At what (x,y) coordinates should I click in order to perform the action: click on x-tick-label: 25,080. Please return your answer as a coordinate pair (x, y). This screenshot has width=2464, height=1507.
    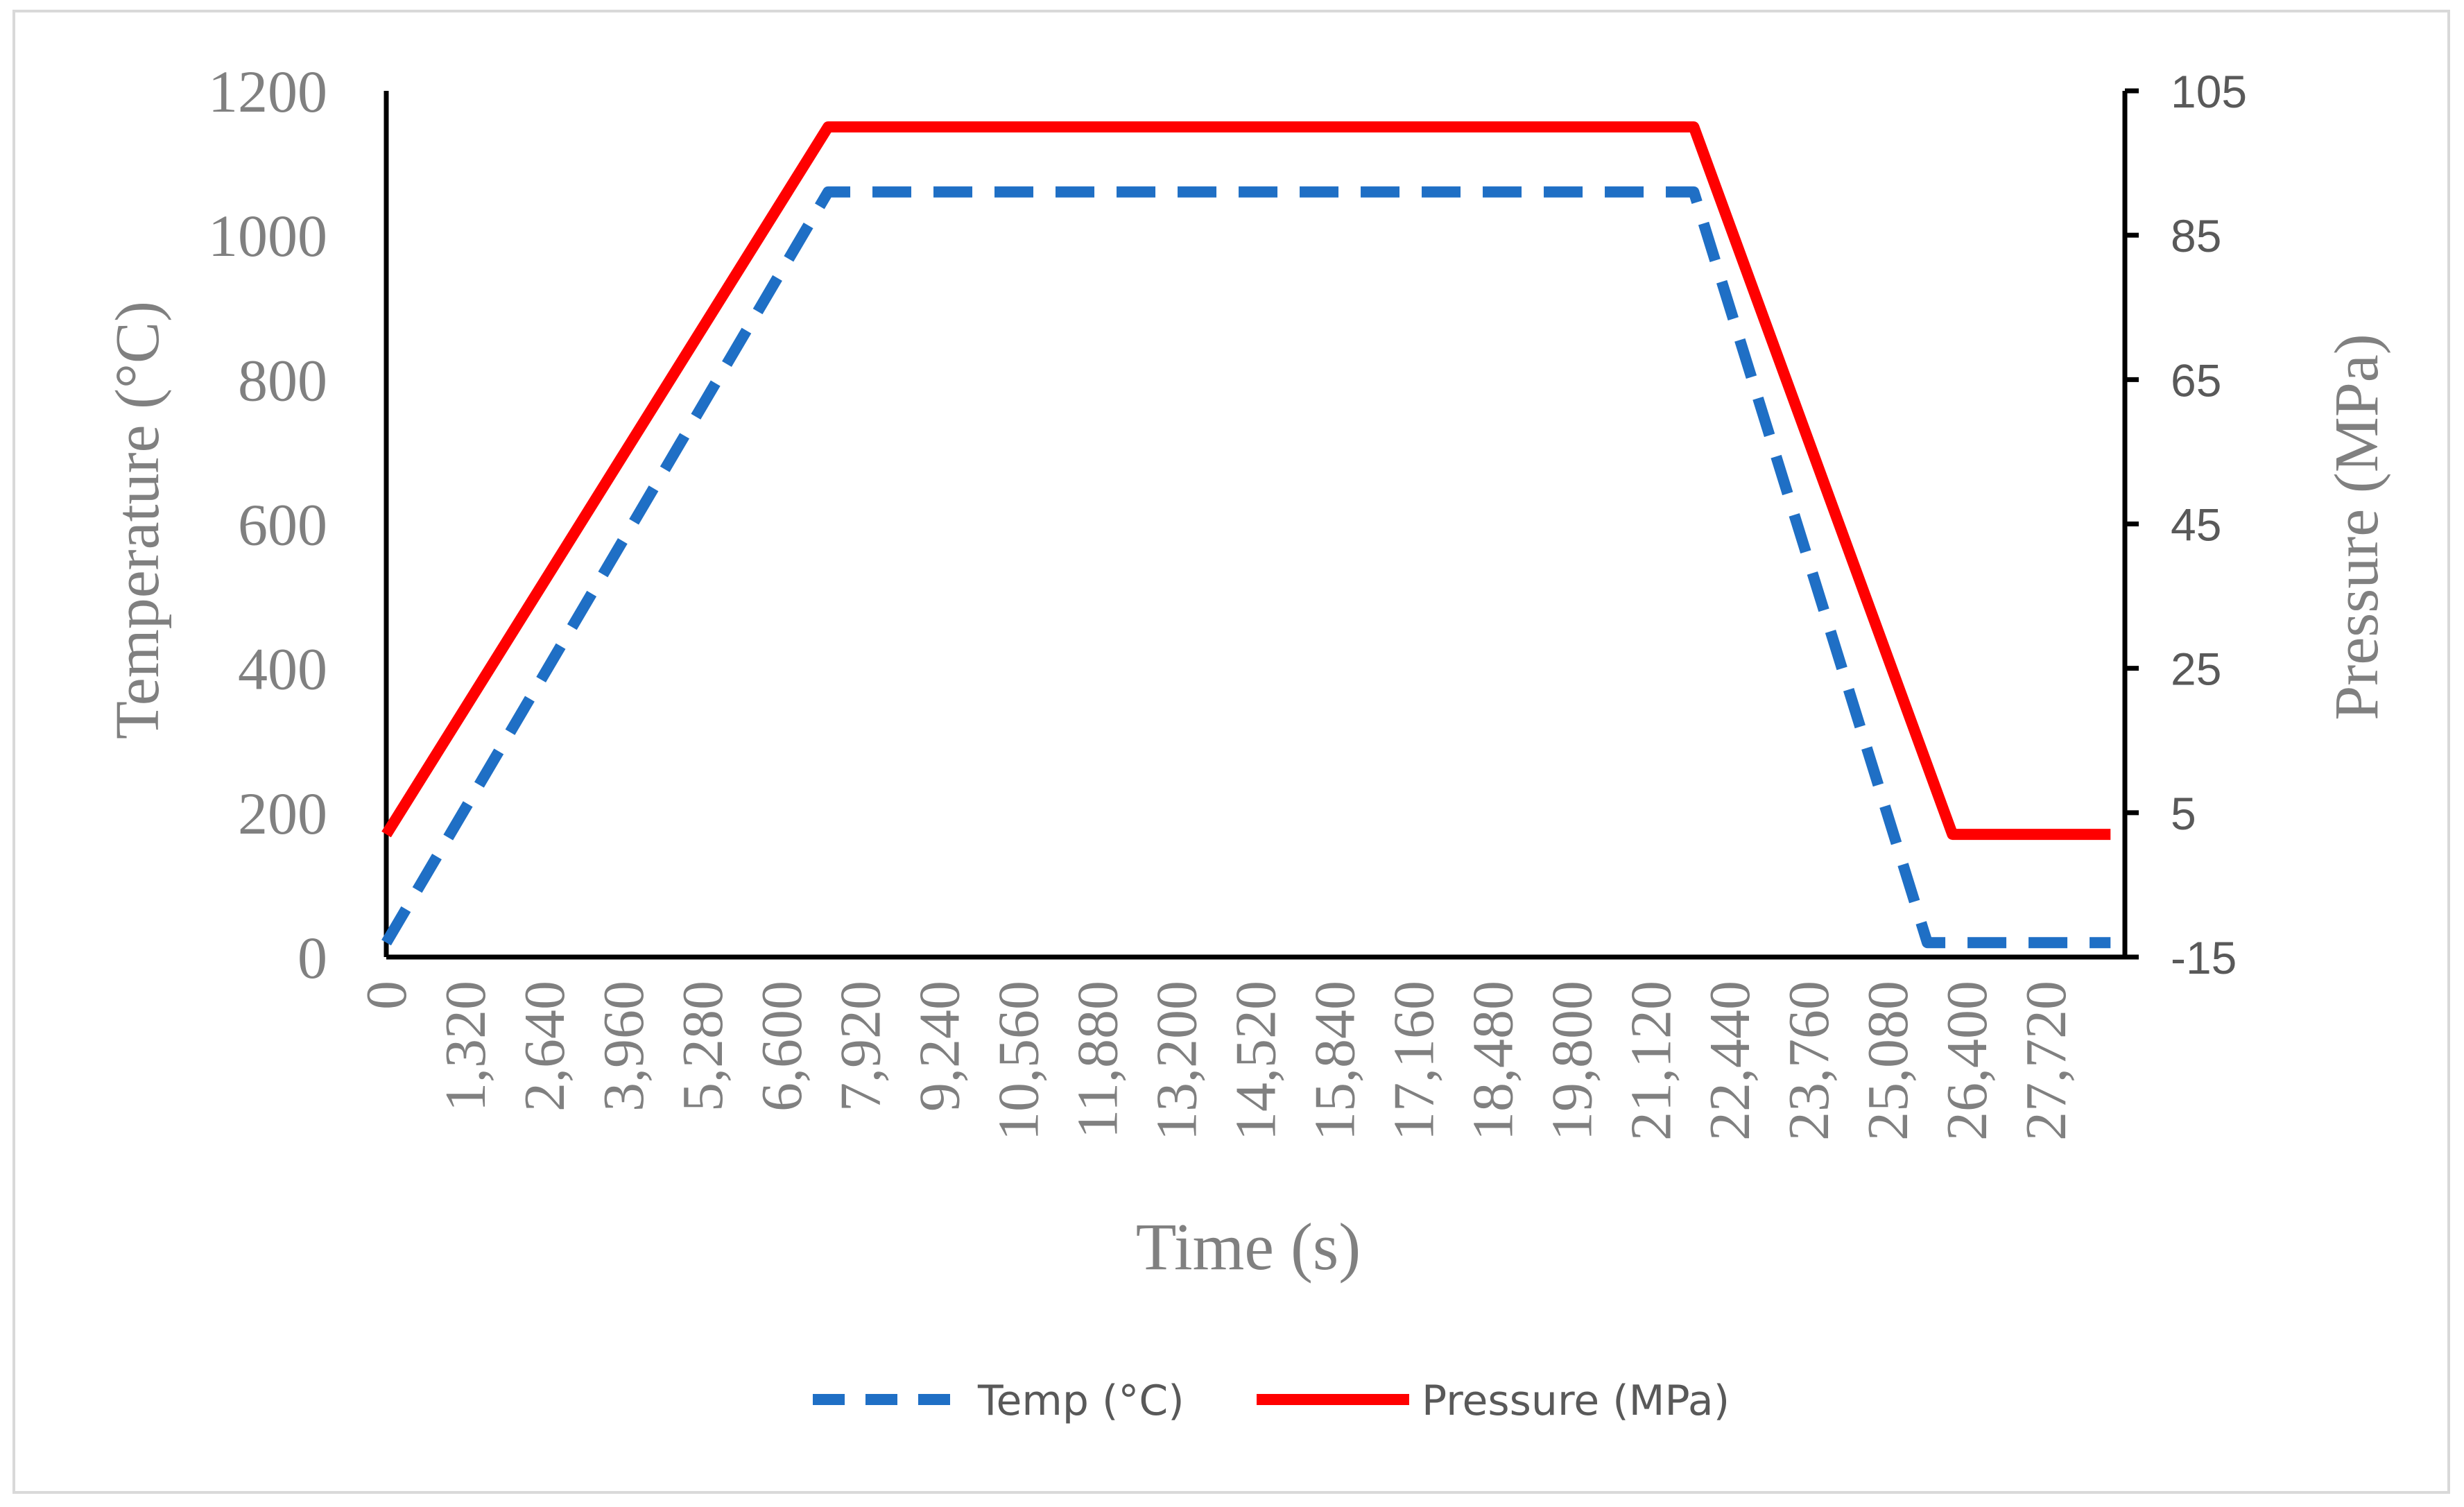
    Looking at the image, I should click on (1888, 1061).